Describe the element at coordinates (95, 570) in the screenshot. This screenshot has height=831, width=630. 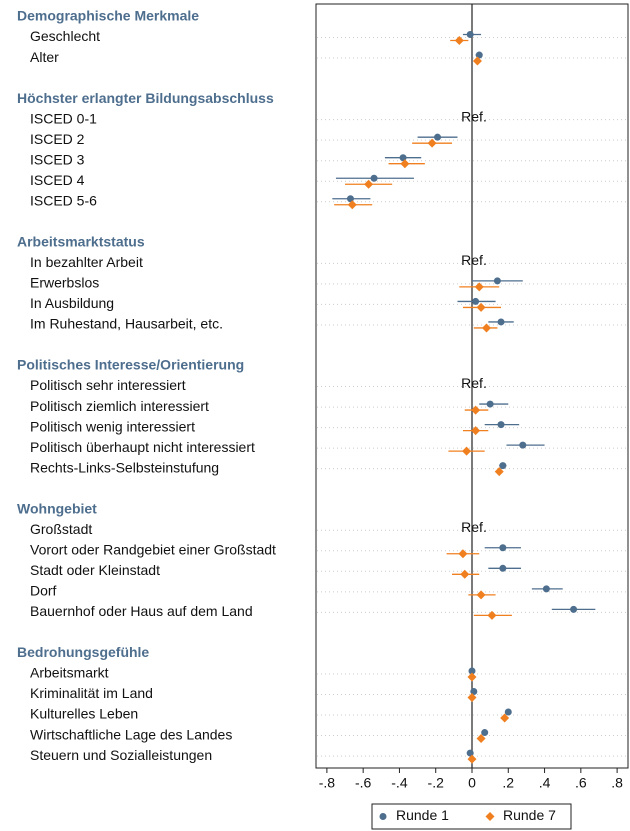
I see `row-label: Stadt oder Kleinstadt` at that location.